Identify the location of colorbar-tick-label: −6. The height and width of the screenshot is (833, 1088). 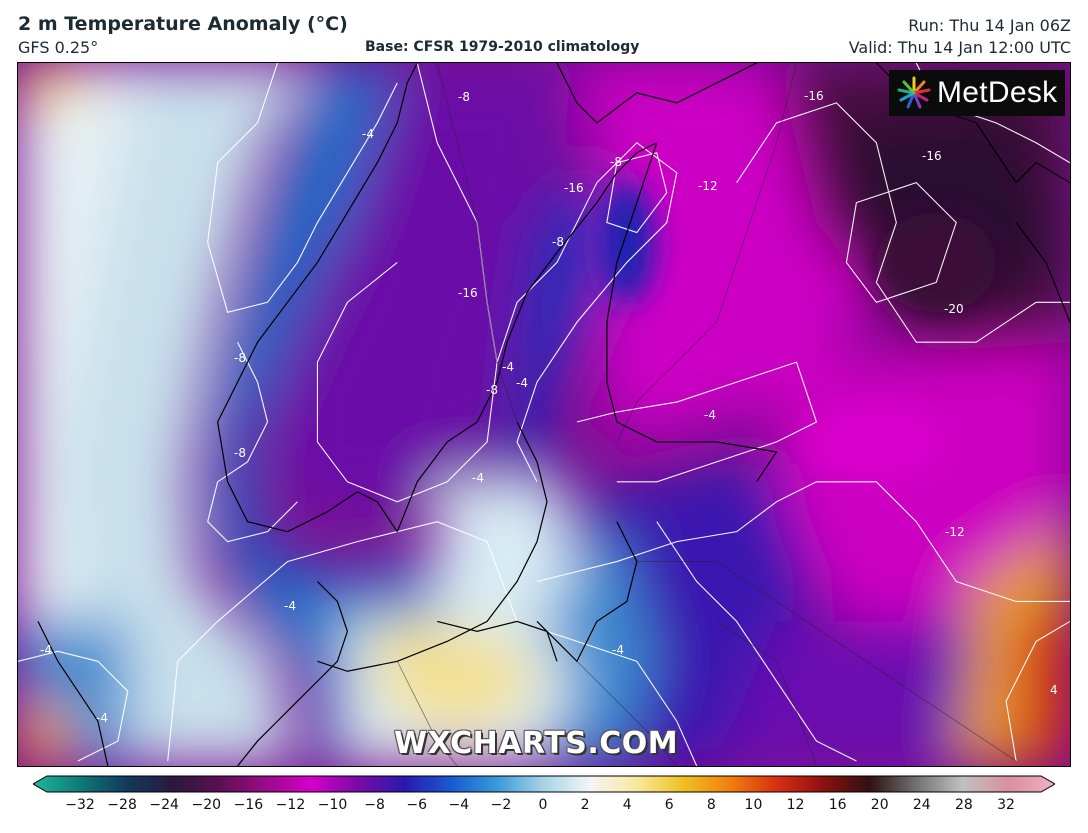
(417, 805).